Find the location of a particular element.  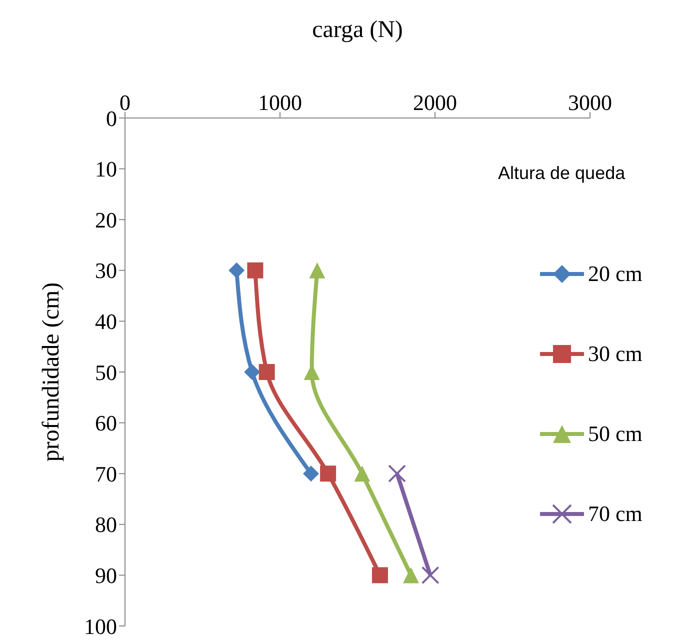

x-axis-title: carga (N) is located at coordinates (357, 30).